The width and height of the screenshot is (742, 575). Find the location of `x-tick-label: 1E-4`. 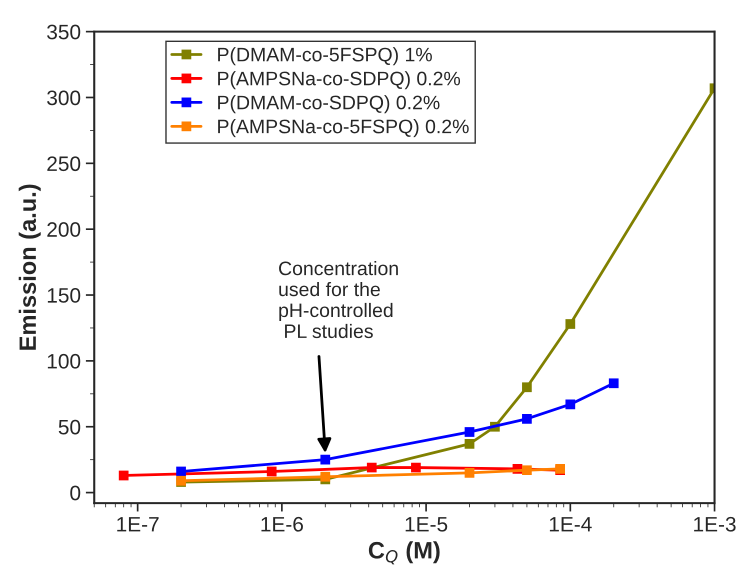

x-tick-label: 1E-4 is located at coordinates (571, 524).